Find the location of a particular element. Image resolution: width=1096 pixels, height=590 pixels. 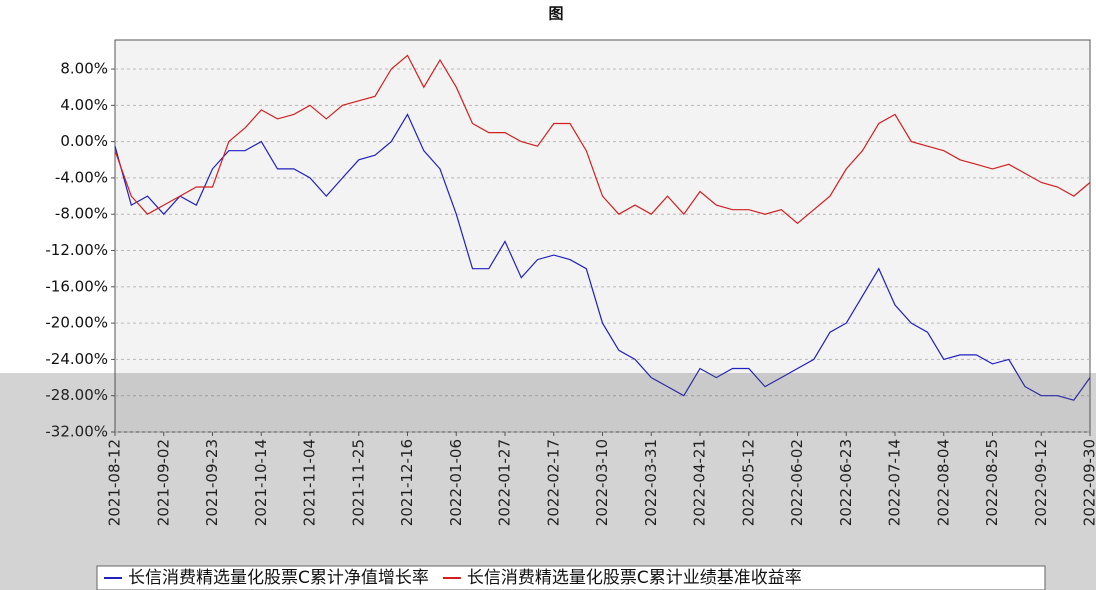

chart-title: 图 is located at coordinates (555, 14).